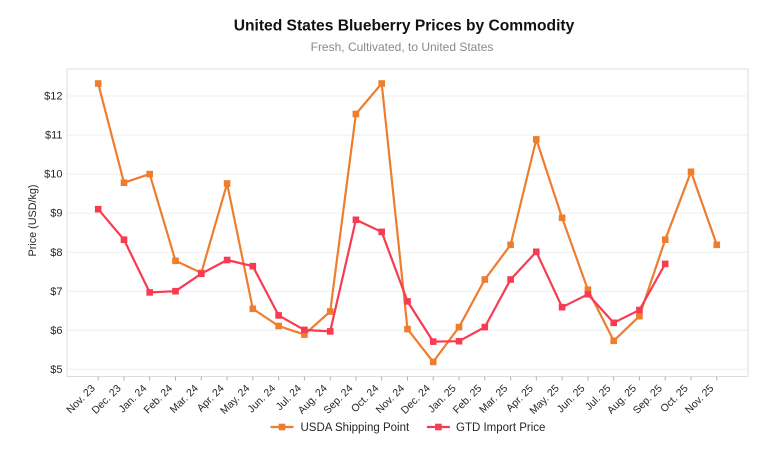 This screenshot has height=456, width=768. What do you see at coordinates (33, 221) in the screenshot?
I see `svg-text: Price (USD/kg)` at bounding box center [33, 221].